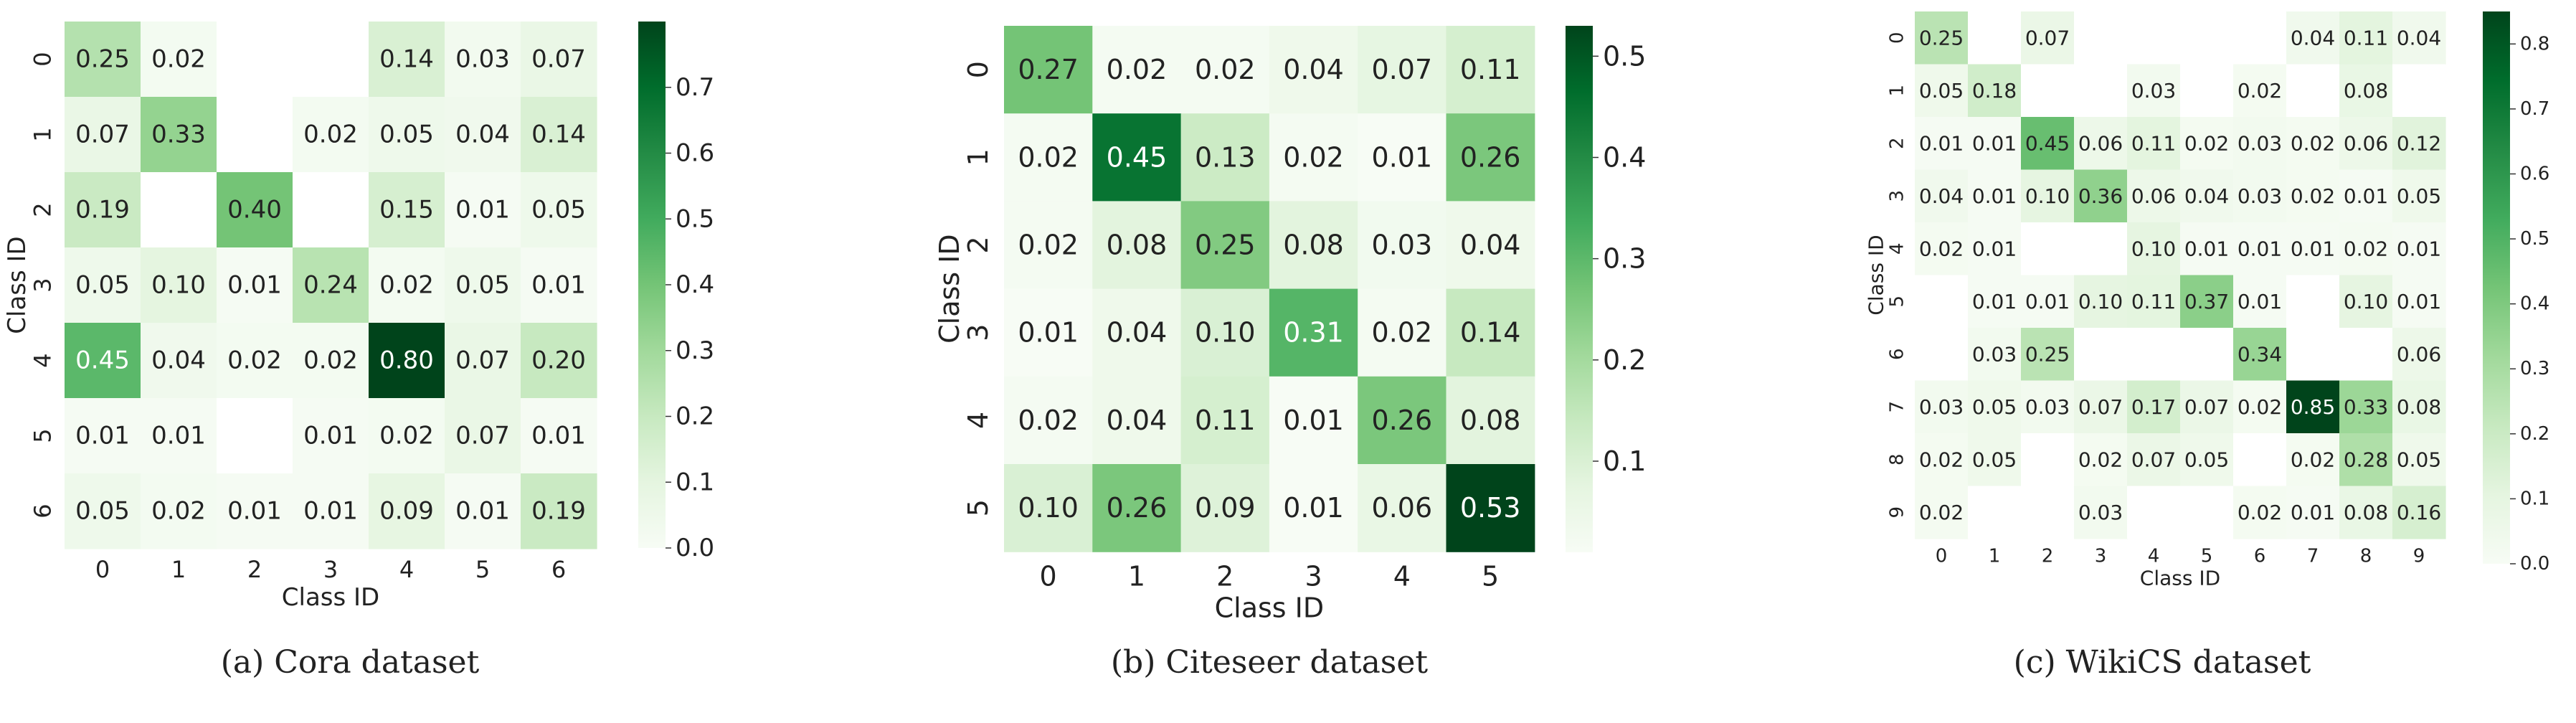  I want to click on heatmap-cell-label: 0.31, so click(1313, 333).